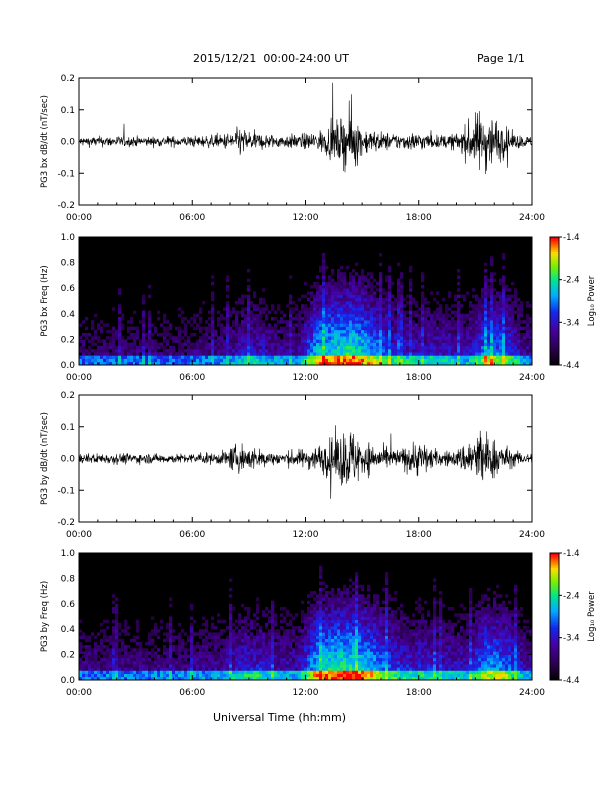 The image size is (612, 792). What do you see at coordinates (271, 58) in the screenshot?
I see `page-title: 2015/12/21 00:00-24:00 UT` at bounding box center [271, 58].